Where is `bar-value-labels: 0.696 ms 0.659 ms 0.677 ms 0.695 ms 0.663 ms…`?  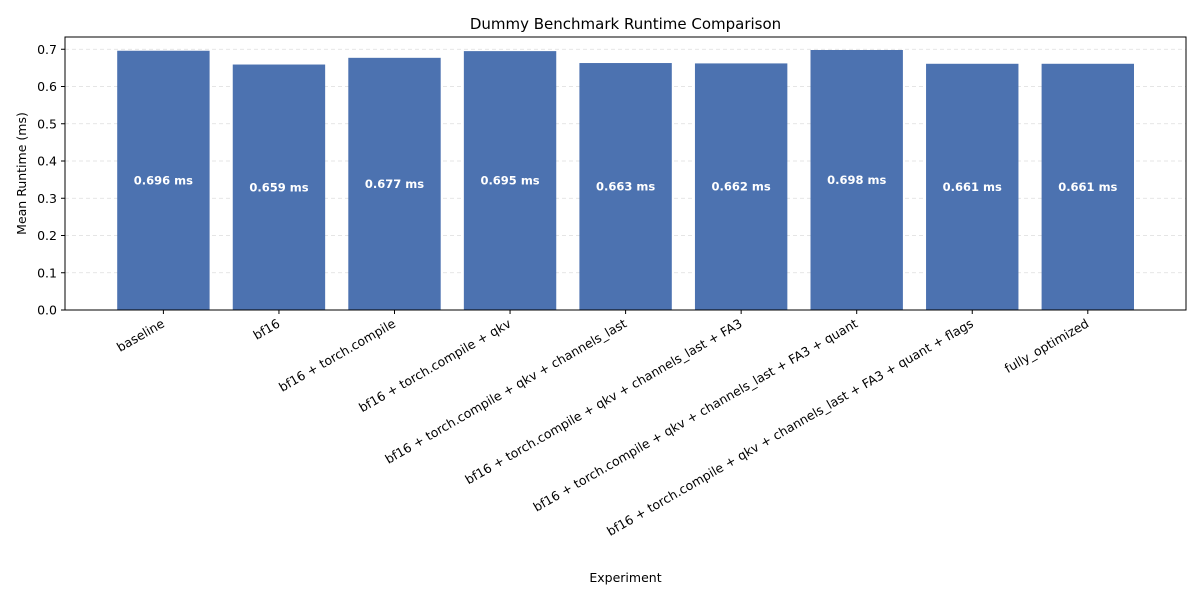
bar-value-labels: 0.696 ms 0.659 ms 0.677 ms 0.695 ms 0.663 ms… is located at coordinates (626, 183).